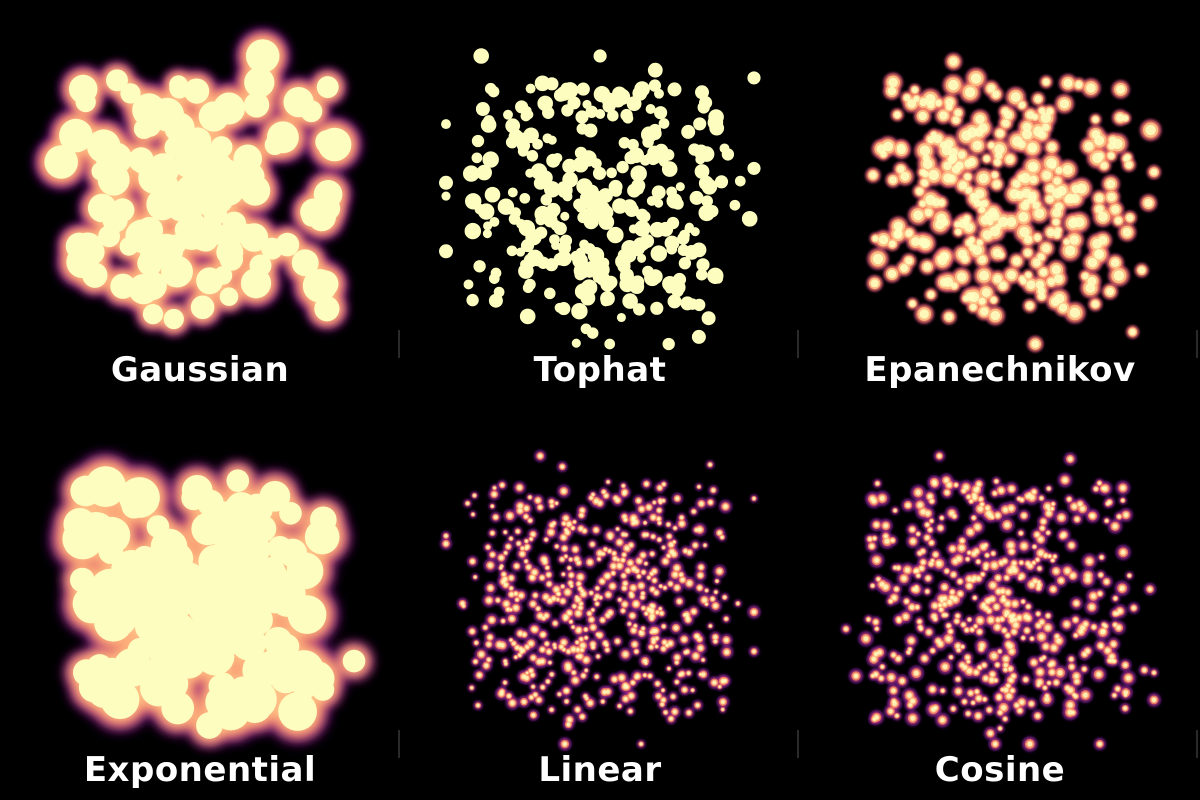  I want to click on density-image-epanechnikov, so click(1013, 202).